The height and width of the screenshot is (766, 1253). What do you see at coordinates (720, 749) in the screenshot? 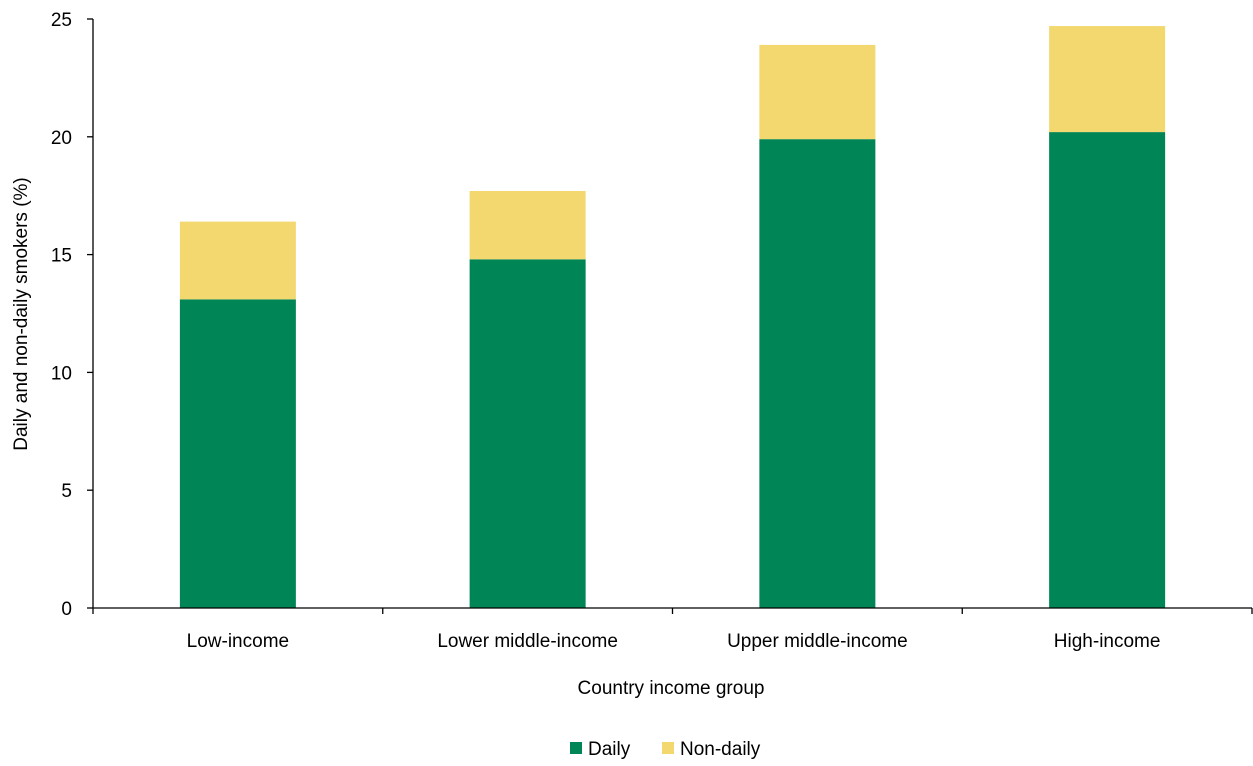
I see `legend-label-non-daily: Non-daily` at bounding box center [720, 749].